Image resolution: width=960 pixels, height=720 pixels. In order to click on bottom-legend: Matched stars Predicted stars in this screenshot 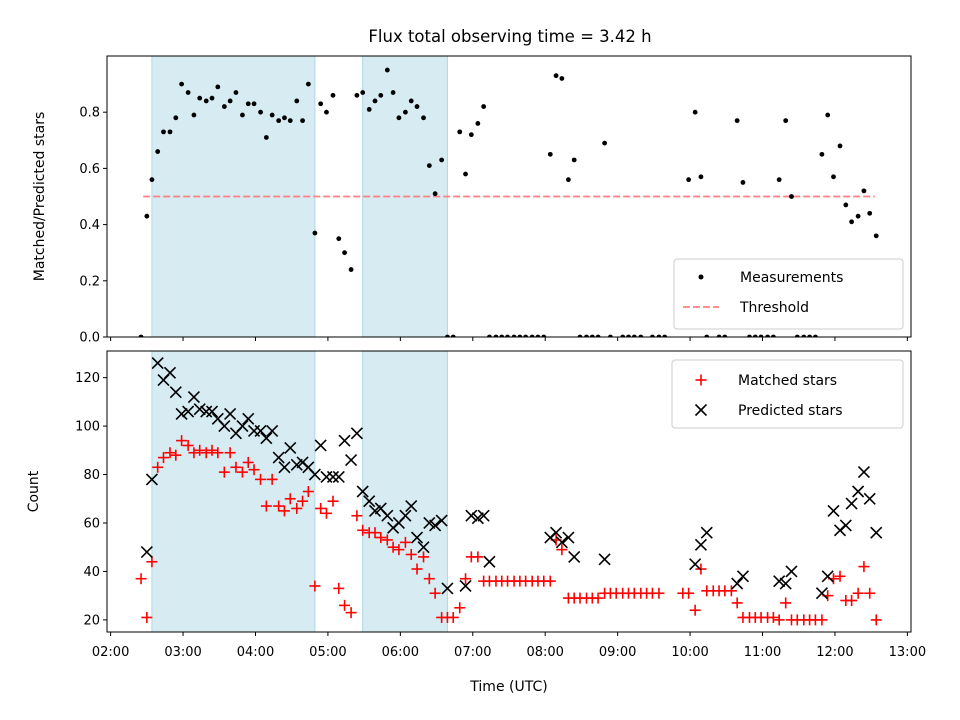, I will do `click(787, 394)`.